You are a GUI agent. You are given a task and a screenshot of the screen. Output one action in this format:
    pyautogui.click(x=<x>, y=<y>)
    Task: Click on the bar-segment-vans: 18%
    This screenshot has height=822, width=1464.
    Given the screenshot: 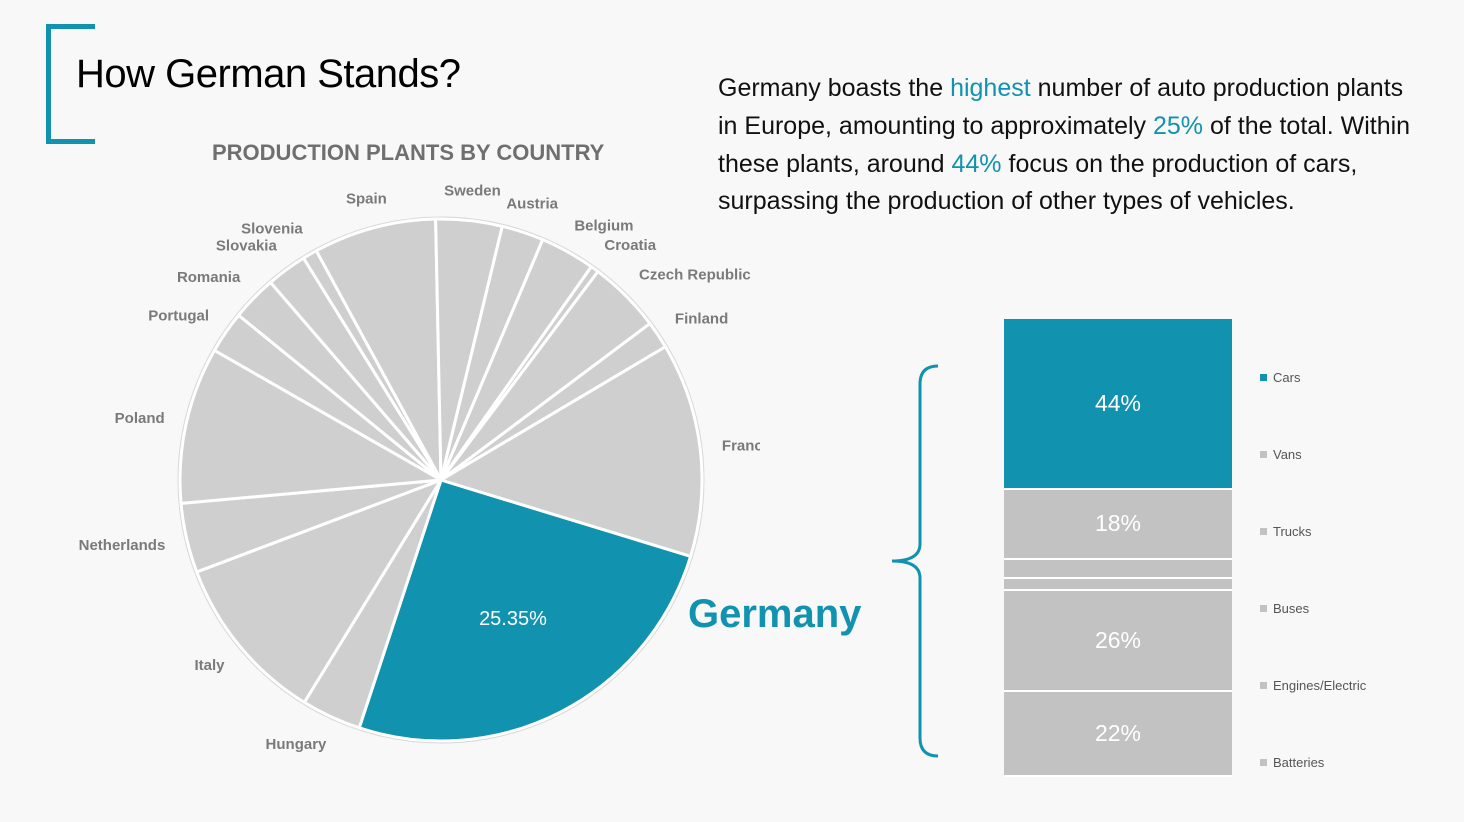 What is the action you would take?
    pyautogui.click(x=1118, y=524)
    